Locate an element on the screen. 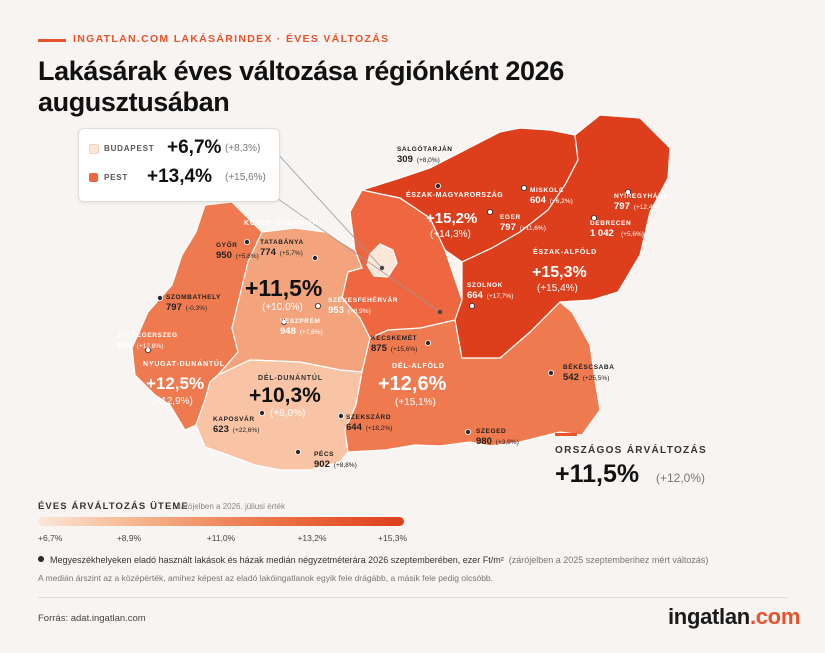  budapest-label: BUDAPEST is located at coordinates (129, 148).